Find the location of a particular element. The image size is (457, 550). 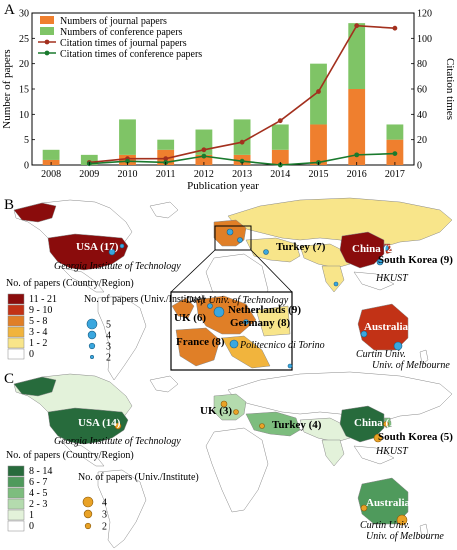

c-univ-dot-hkust is located at coordinates (378, 438).